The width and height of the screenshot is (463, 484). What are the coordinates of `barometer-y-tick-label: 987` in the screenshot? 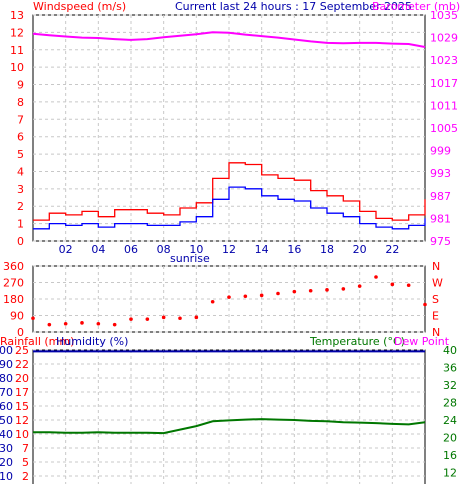 It's located at (440, 196).